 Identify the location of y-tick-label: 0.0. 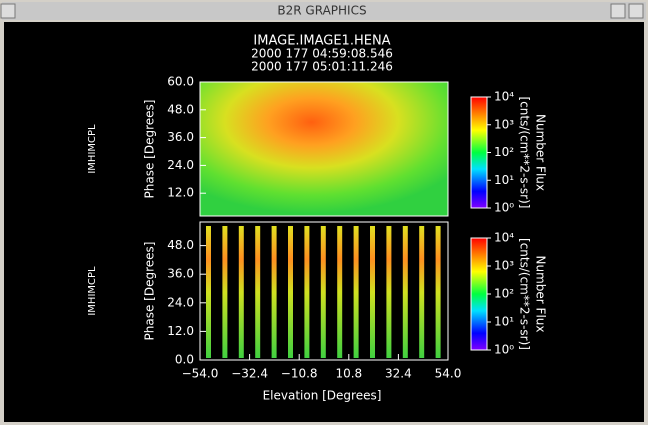
(184, 360).